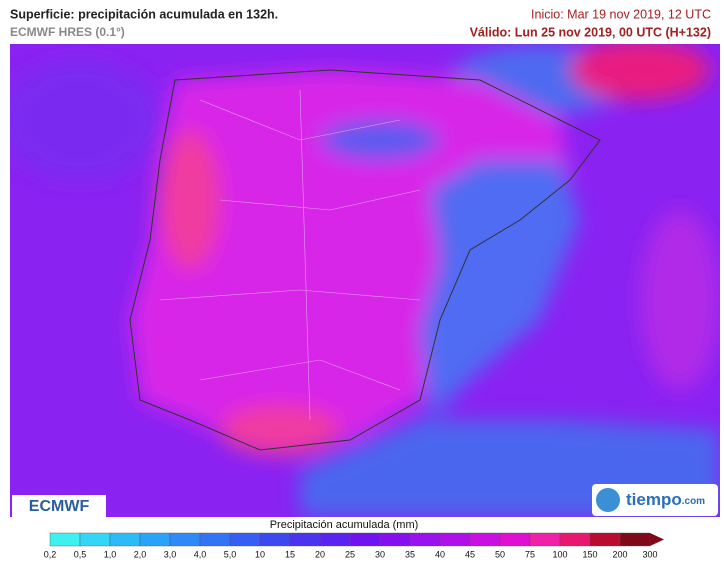  Describe the element at coordinates (380, 554) in the screenshot. I see `colorbar-label: 30` at that location.